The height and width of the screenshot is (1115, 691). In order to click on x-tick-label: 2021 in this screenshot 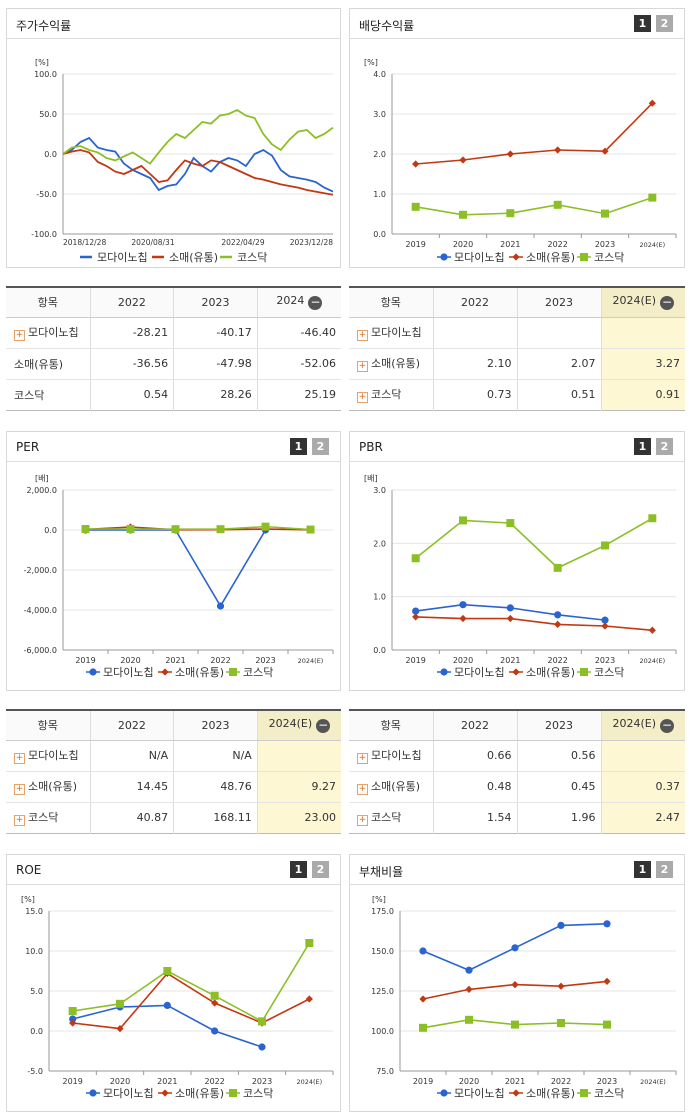, I will do `click(167, 1081)`.